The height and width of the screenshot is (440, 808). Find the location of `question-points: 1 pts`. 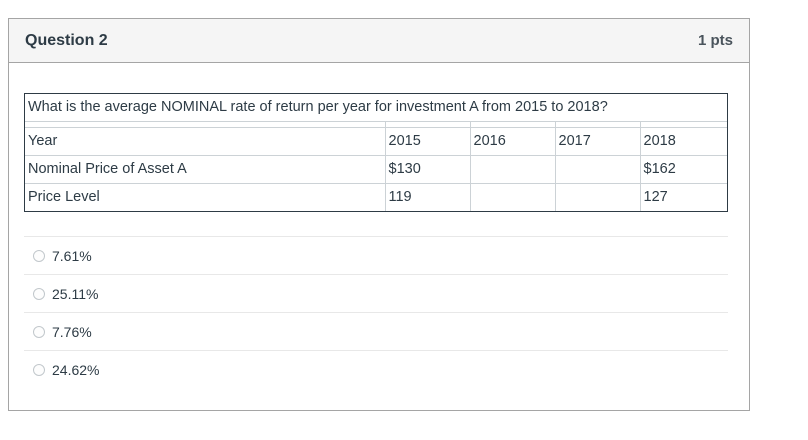

question-points: 1 pts is located at coordinates (715, 40).